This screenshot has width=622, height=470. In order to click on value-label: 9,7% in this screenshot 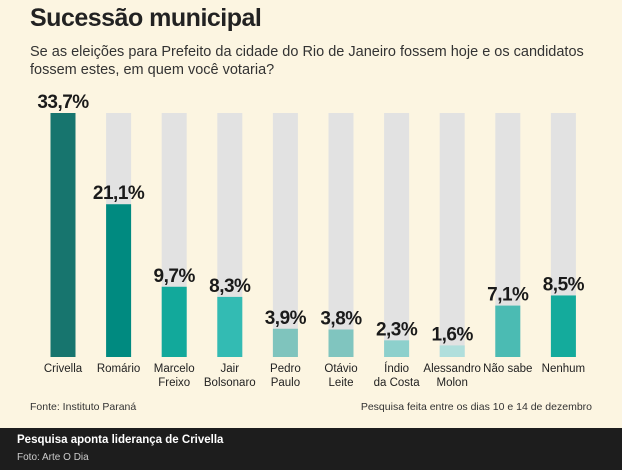, I will do `click(175, 276)`.